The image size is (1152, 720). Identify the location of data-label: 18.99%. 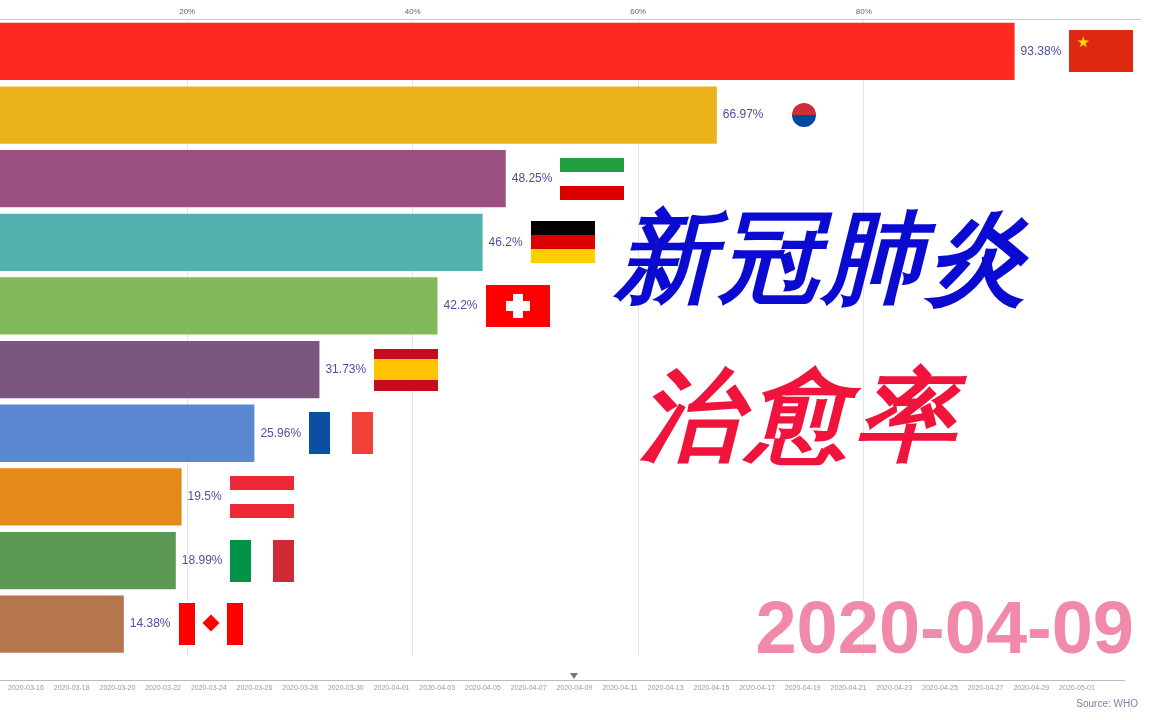
(202, 559).